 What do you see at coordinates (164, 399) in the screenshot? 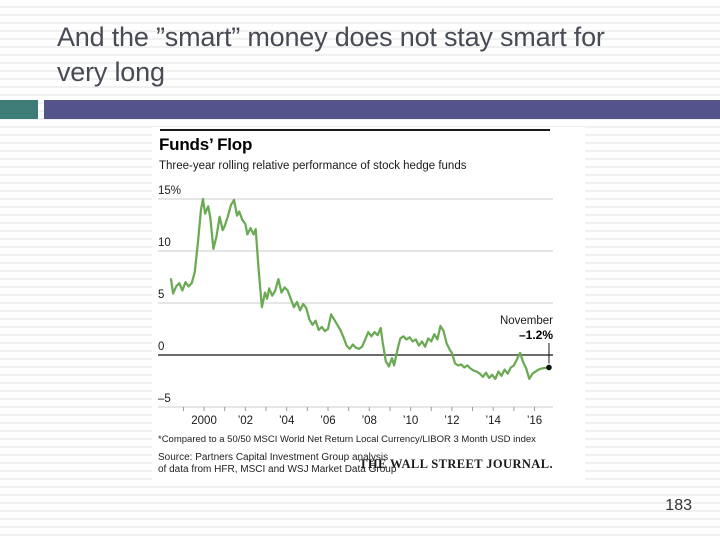
I see `svg-text: –5` at bounding box center [164, 399].